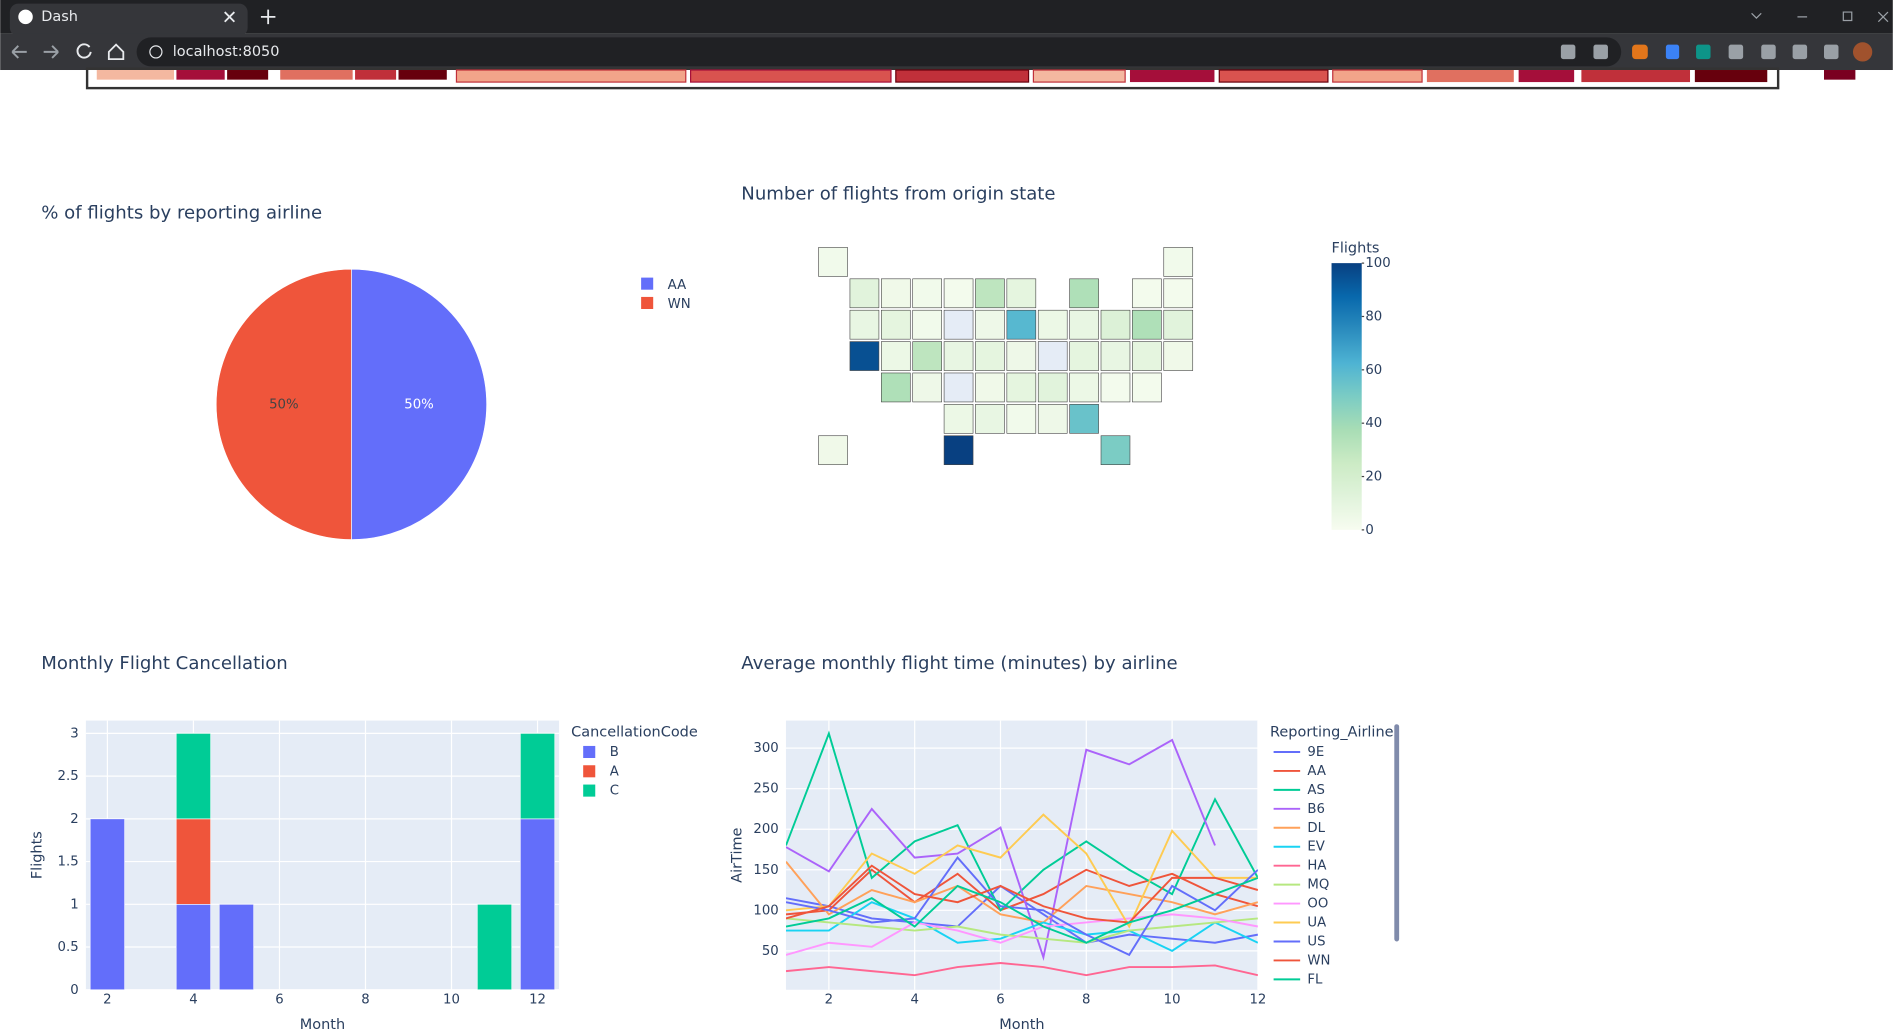  What do you see at coordinates (51, 52) in the screenshot?
I see `forward-button` at bounding box center [51, 52].